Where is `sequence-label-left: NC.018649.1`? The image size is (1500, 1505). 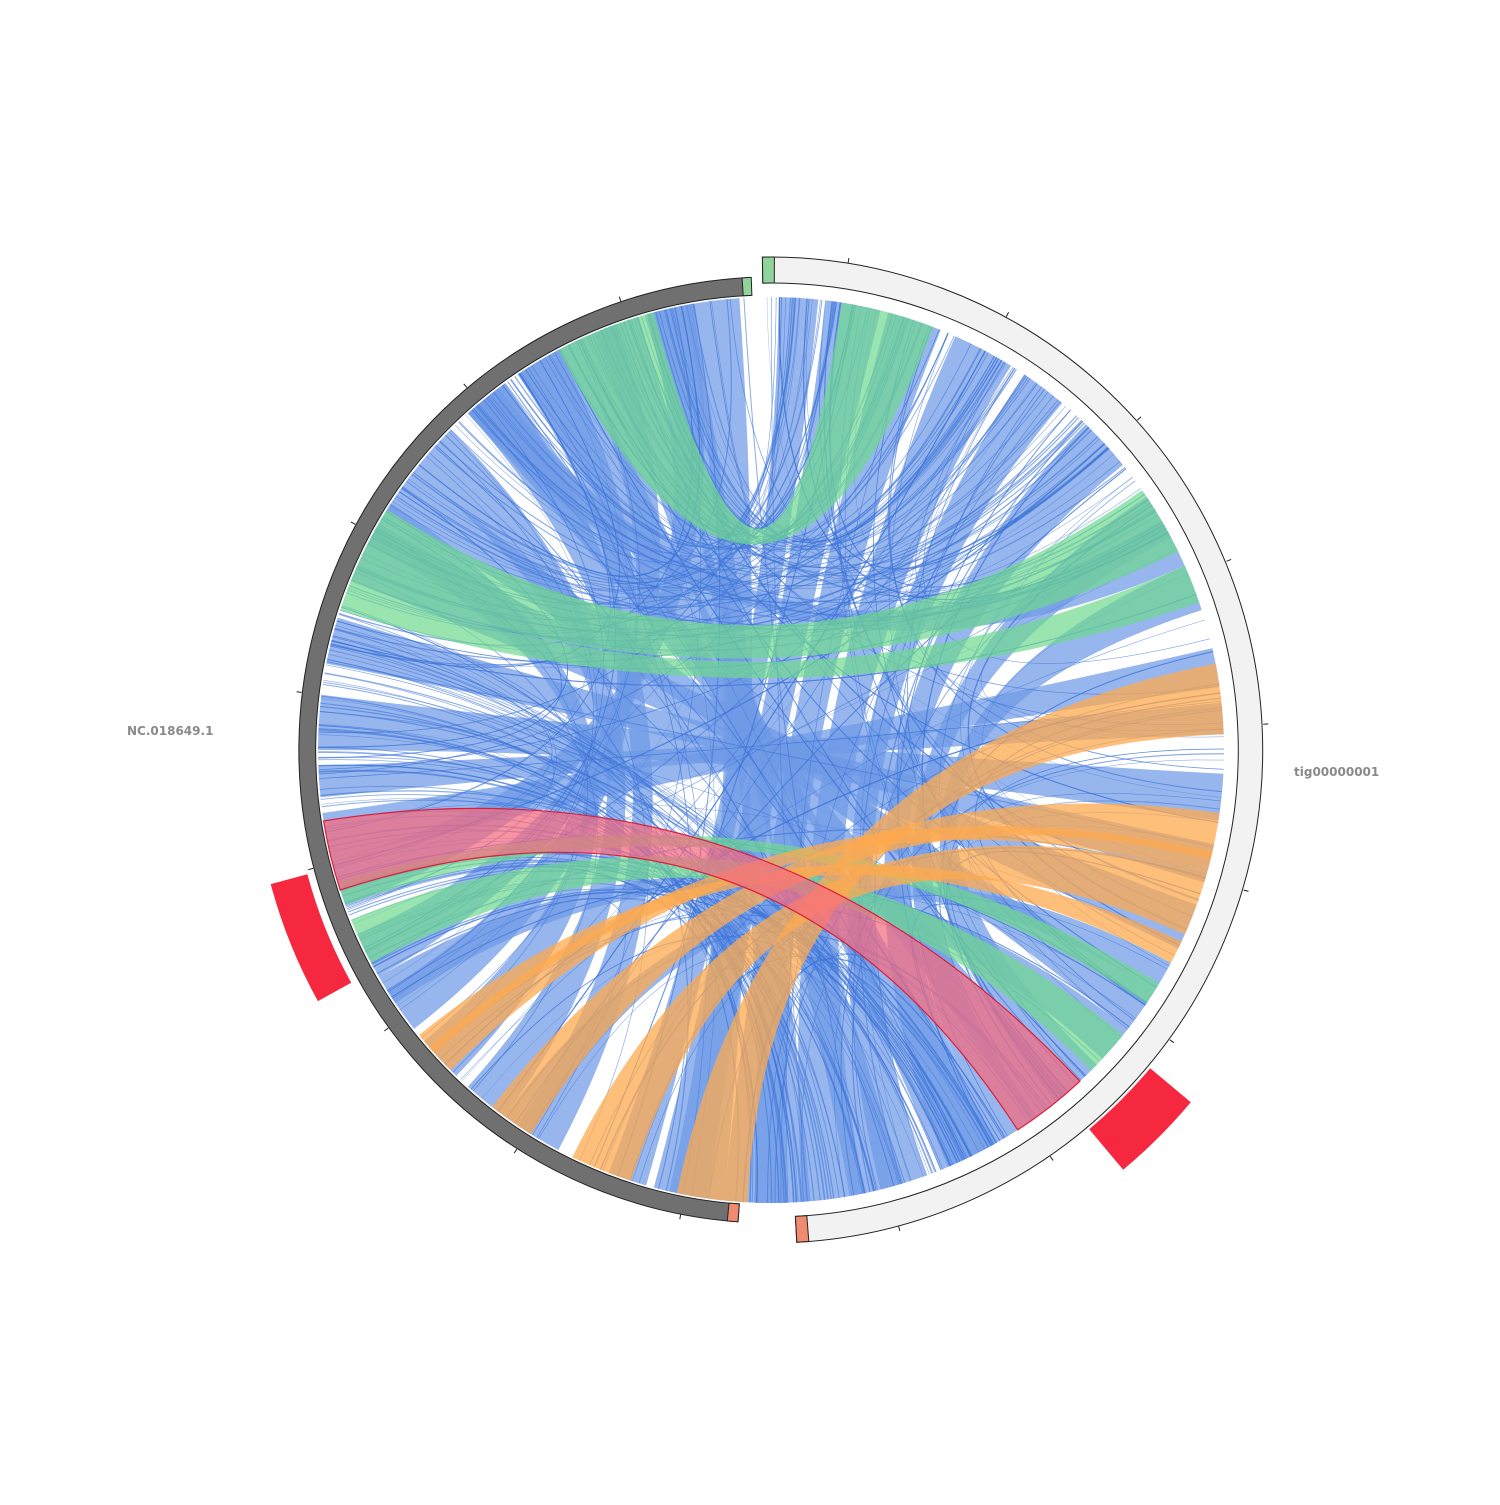
sequence-label-left: NC.018649.1 is located at coordinates (170, 731).